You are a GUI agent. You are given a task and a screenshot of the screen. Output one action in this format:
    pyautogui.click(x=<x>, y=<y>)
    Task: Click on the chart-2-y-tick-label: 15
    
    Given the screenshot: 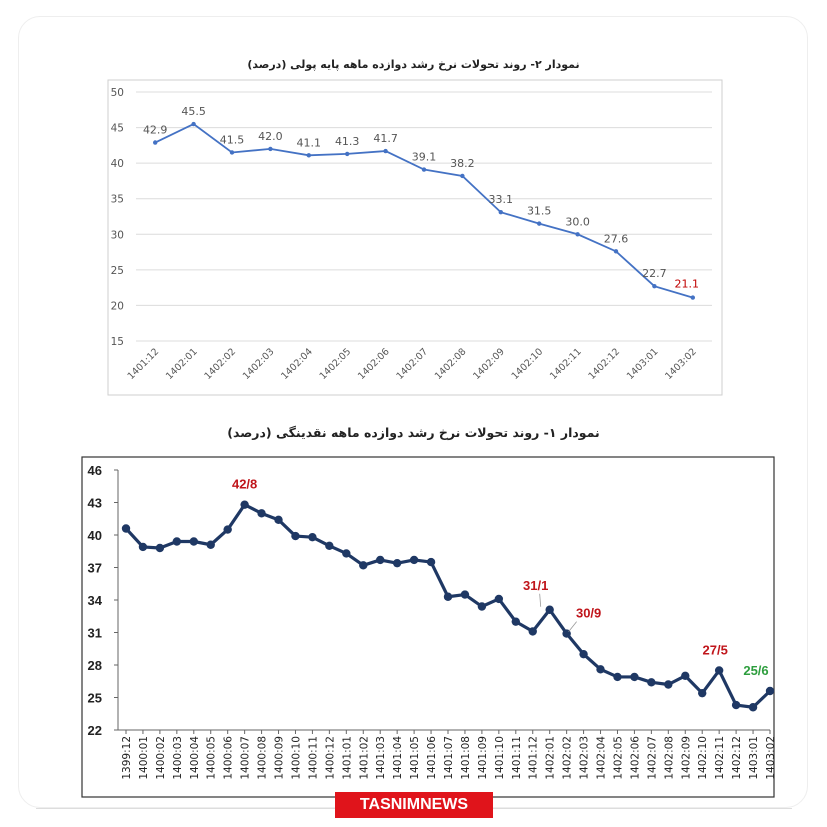 What is the action you would take?
    pyautogui.click(x=117, y=342)
    